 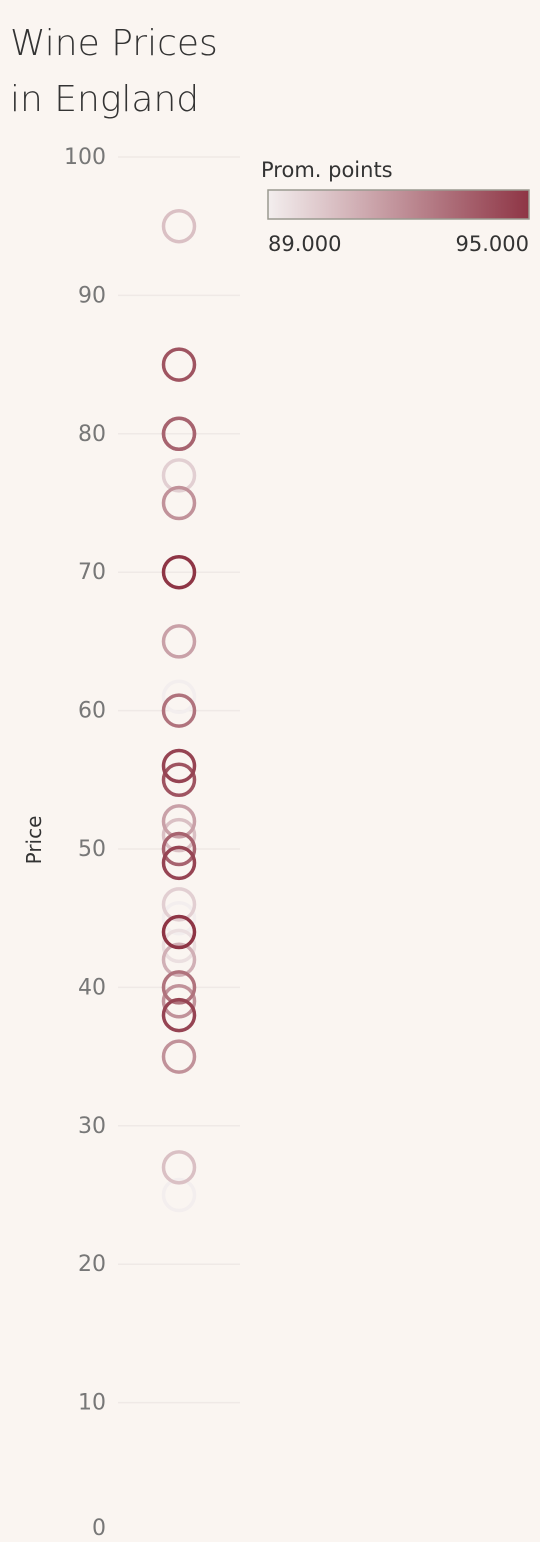 I want to click on chart-title-line-2: in England, so click(x=104, y=99).